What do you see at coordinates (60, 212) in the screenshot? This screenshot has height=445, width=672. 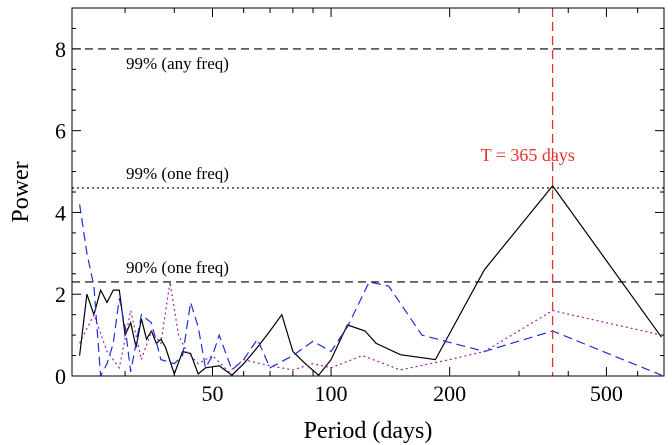 I see `y-tick-label: 4` at bounding box center [60, 212].